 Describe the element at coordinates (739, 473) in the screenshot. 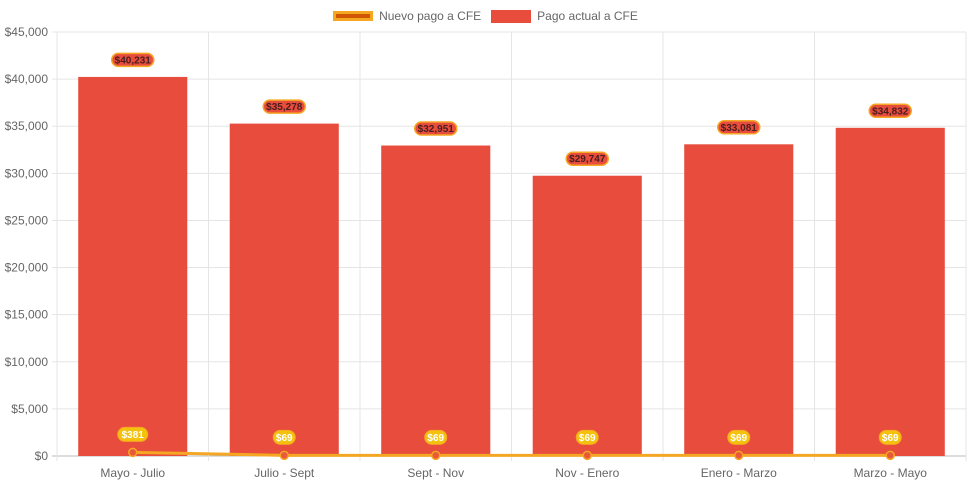

I see `x-tick-label: Enero - Marzo` at that location.